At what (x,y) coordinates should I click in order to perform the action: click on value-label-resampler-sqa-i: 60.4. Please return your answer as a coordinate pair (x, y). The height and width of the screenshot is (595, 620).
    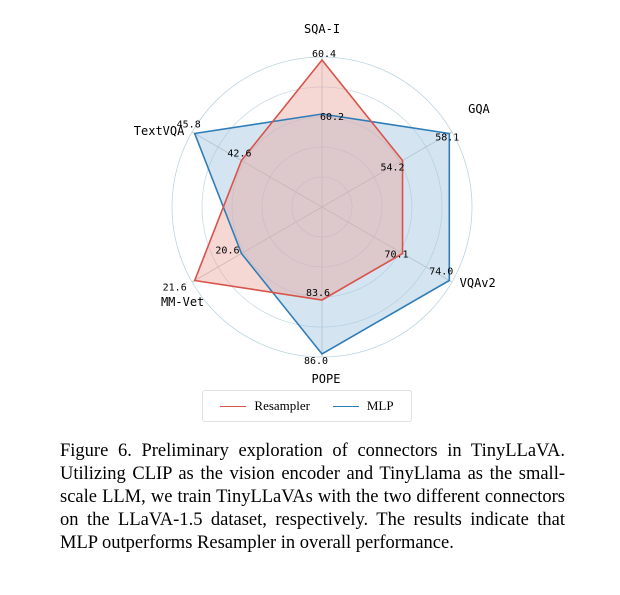
    Looking at the image, I should click on (324, 54).